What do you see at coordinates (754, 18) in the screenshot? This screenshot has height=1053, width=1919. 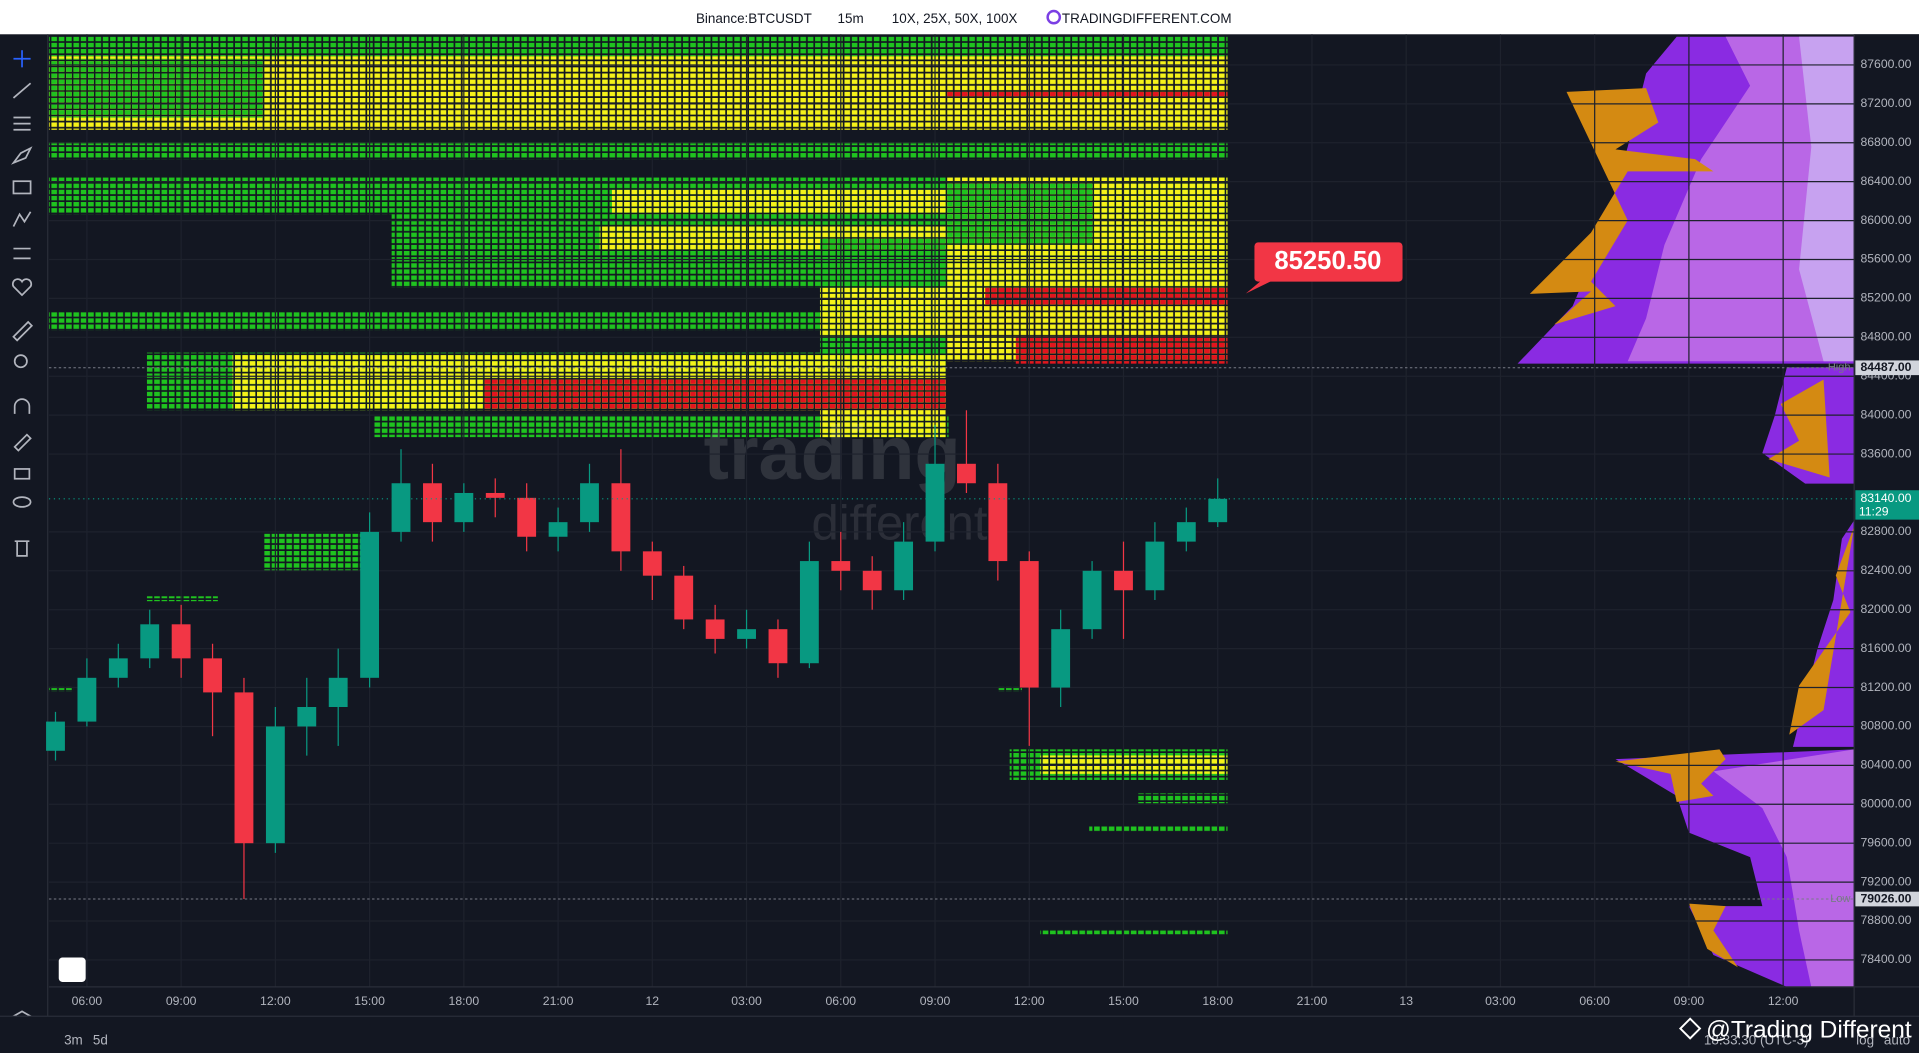 I see `symbol: Binance:BTCUSDT` at bounding box center [754, 18].